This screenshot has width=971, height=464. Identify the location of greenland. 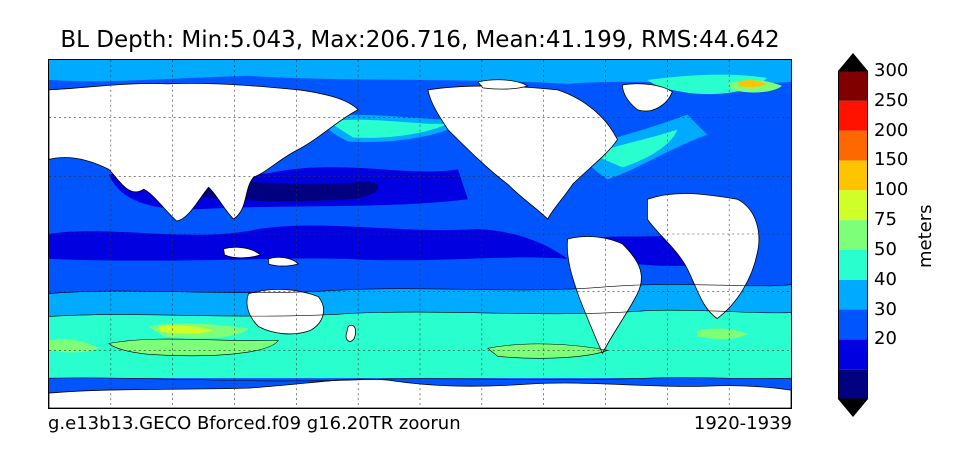
(647, 97).